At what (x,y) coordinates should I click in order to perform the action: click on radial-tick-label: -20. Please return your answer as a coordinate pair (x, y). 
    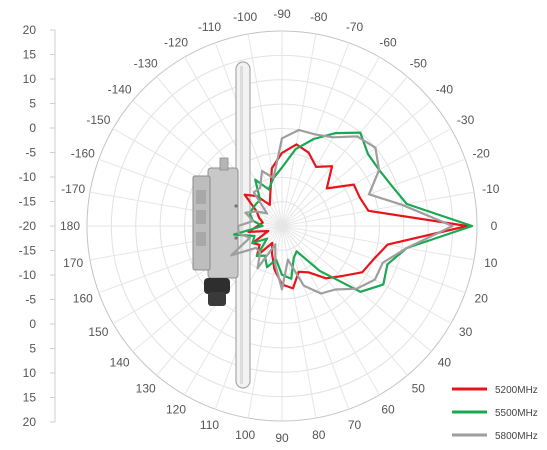
    Looking at the image, I should click on (28, 226).